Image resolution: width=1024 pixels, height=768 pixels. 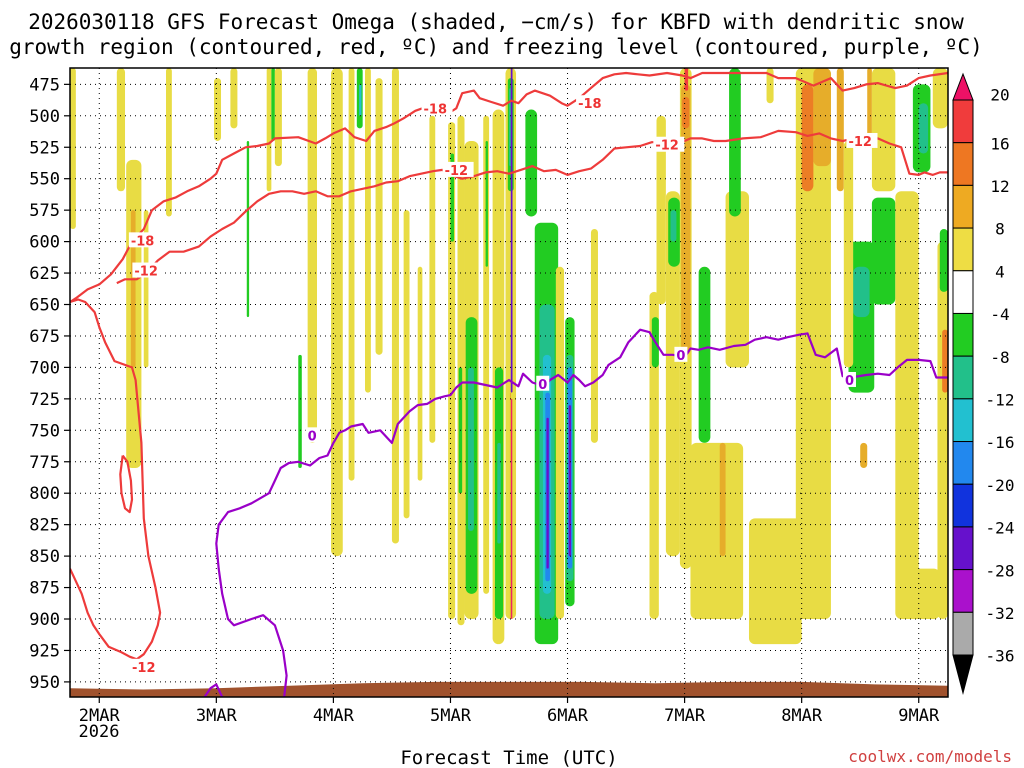 I want to click on x-axis-year: 2026, so click(x=99, y=732).